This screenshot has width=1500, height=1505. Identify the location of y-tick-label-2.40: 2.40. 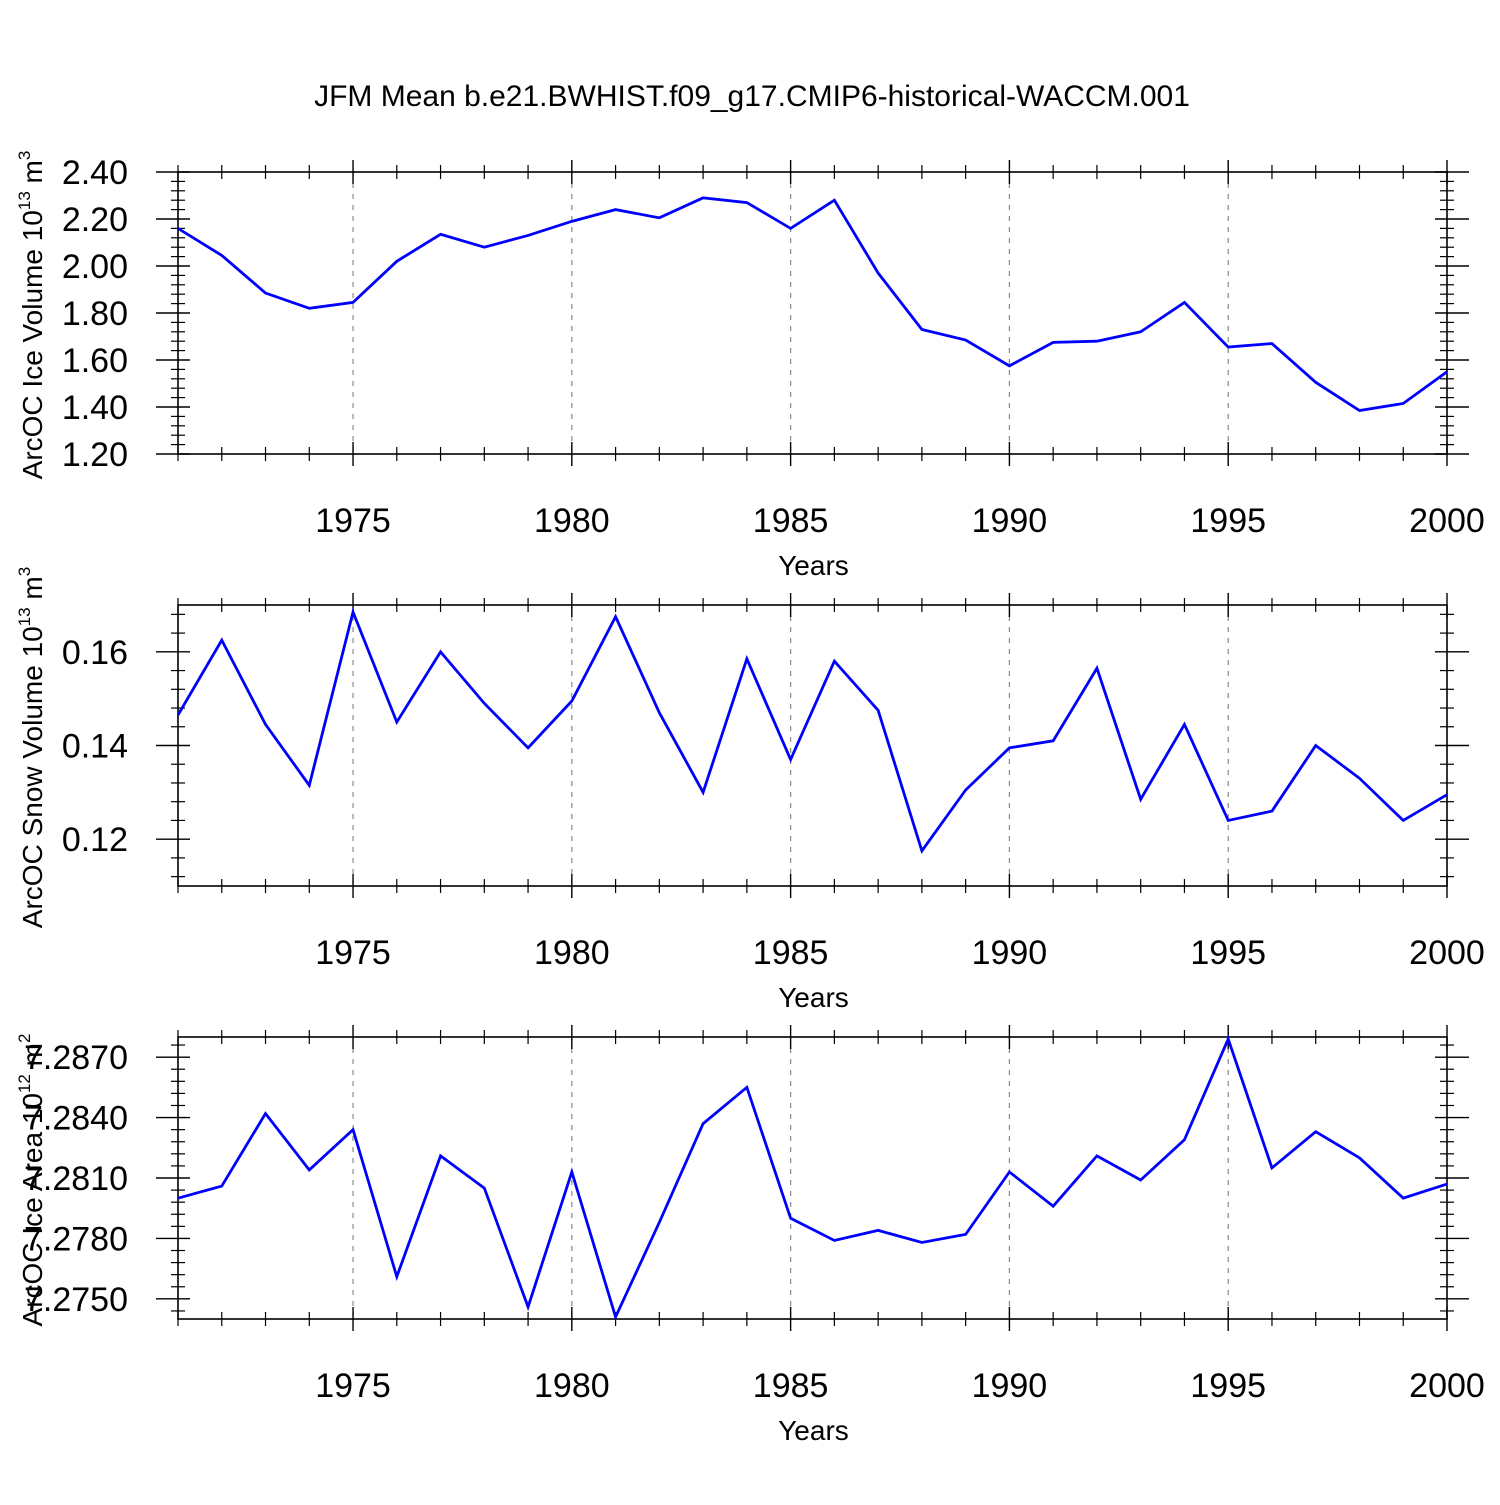
(95, 173).